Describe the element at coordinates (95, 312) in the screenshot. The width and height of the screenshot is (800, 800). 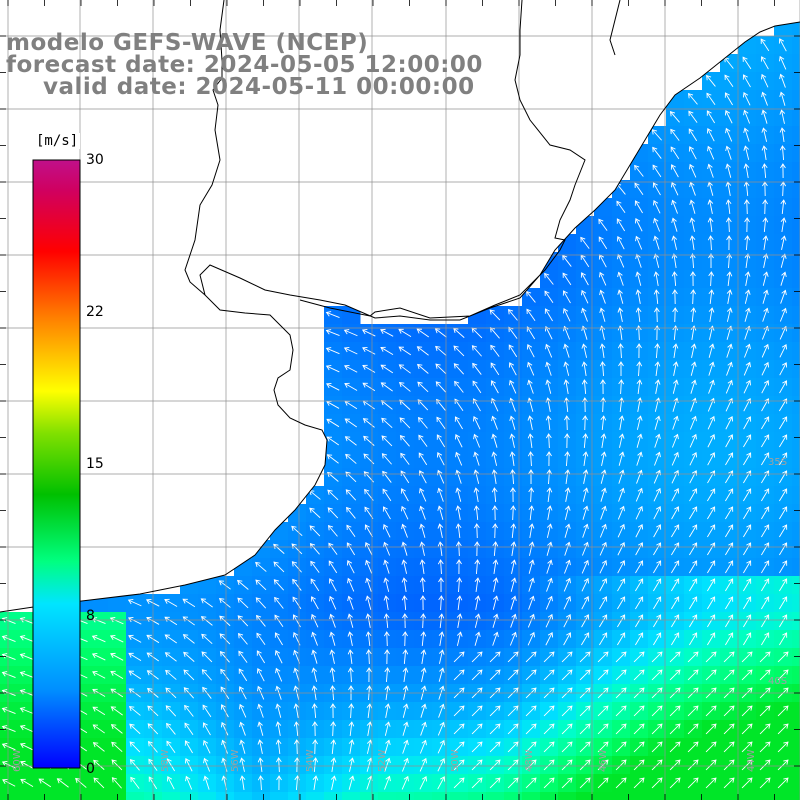
I see `colorbar-tick: 22` at that location.